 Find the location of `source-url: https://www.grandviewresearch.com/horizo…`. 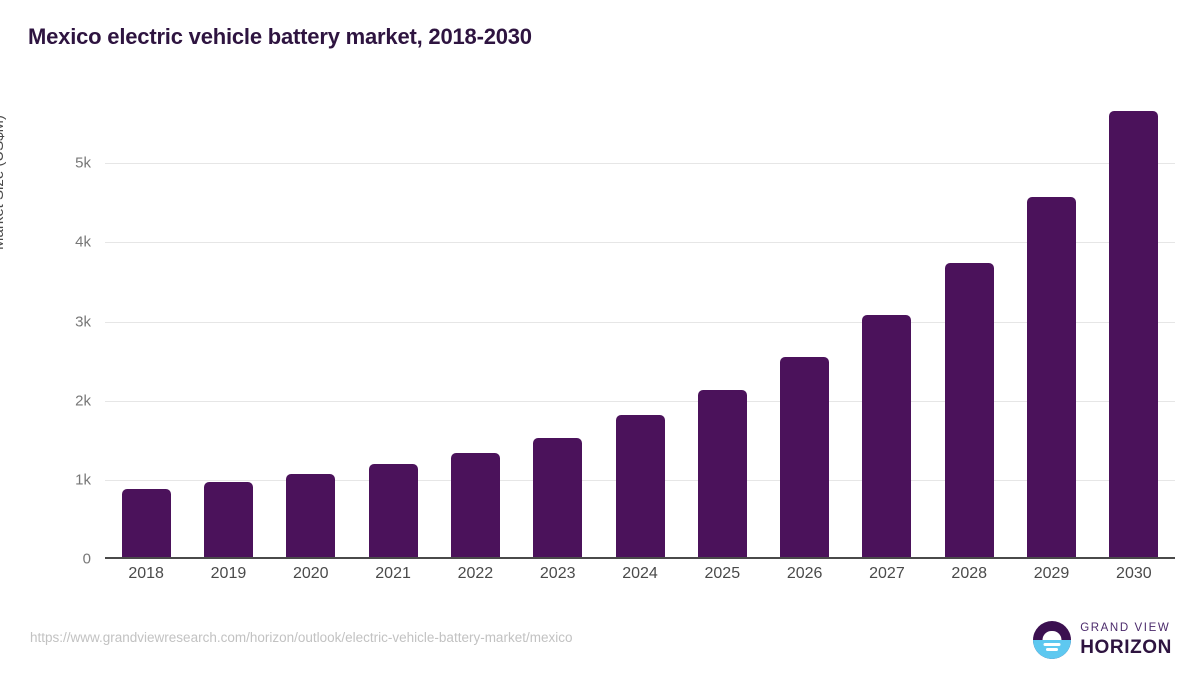

source-url: https://www.grandviewresearch.com/horizo… is located at coordinates (301, 637).